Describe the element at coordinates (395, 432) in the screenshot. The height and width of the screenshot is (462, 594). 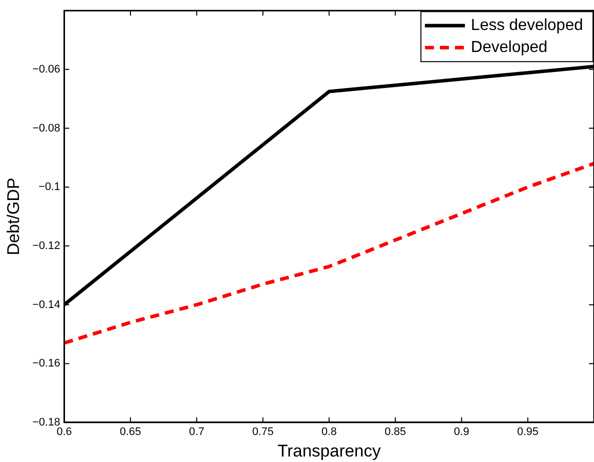
I see `x-tick-label: 0.85` at that location.